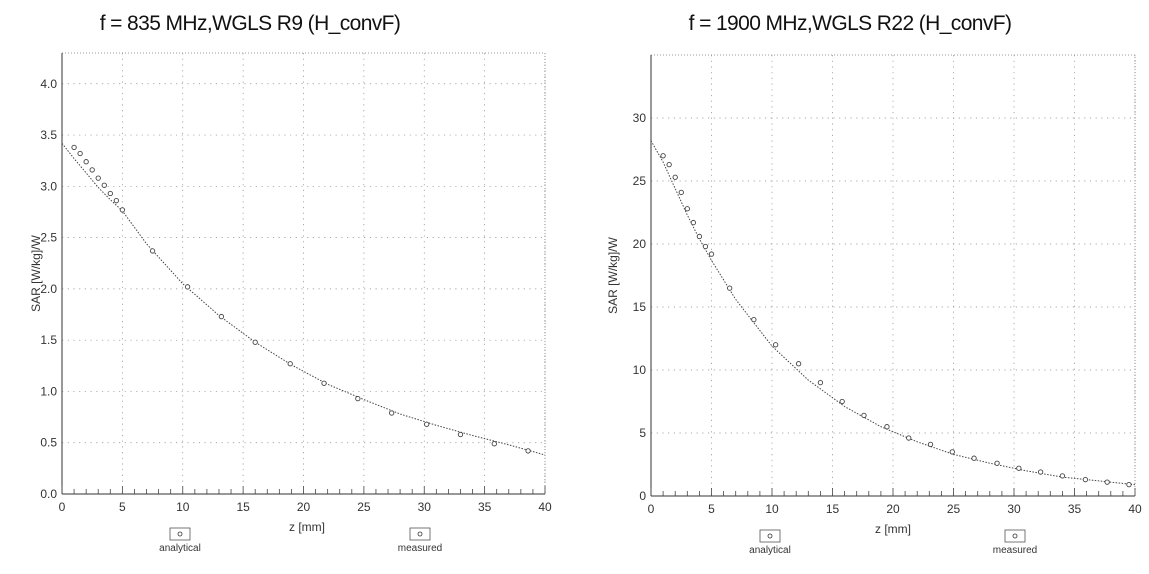 This screenshot has height=574, width=1149. Describe the element at coordinates (48, 135) in the screenshot. I see `y-tick-label: 3.5` at that location.